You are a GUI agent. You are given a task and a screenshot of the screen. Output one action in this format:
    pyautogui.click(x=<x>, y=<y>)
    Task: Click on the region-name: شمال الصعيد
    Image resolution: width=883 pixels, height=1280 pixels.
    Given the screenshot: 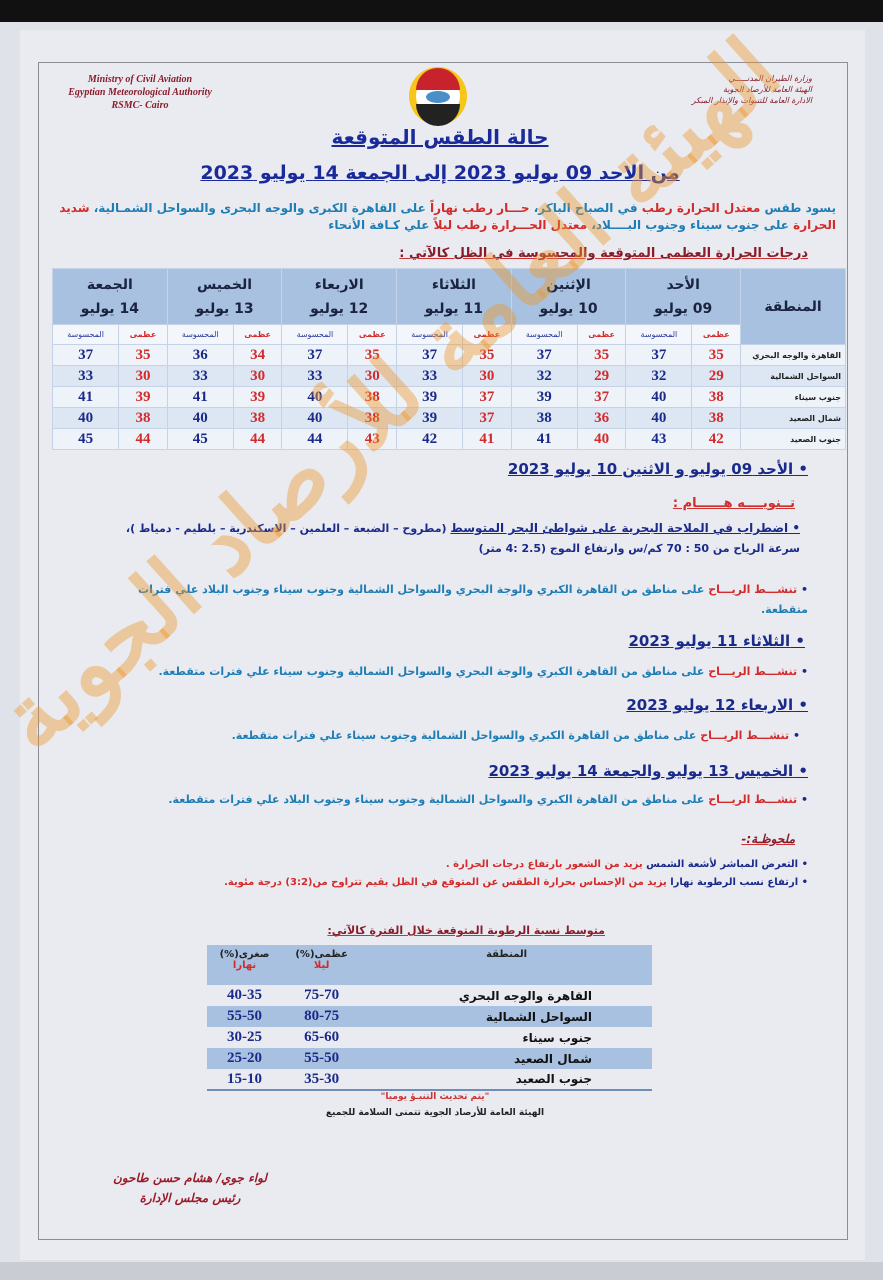 What is the action you would take?
    pyautogui.click(x=793, y=418)
    